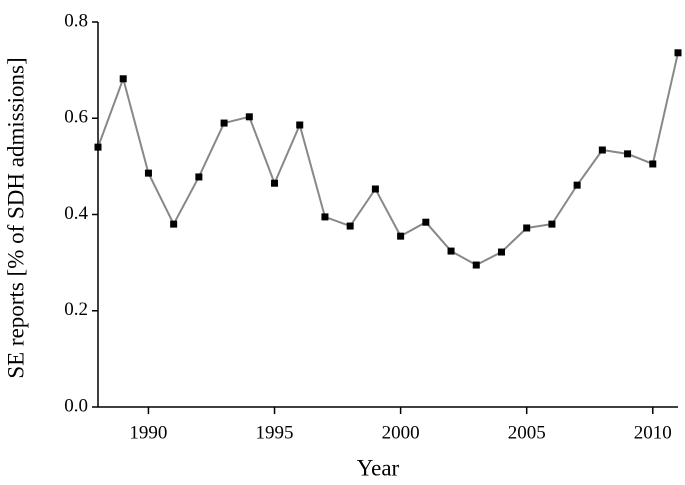 The width and height of the screenshot is (685, 485). Describe the element at coordinates (527, 432) in the screenshot. I see `x-tick-label: 2005` at that location.